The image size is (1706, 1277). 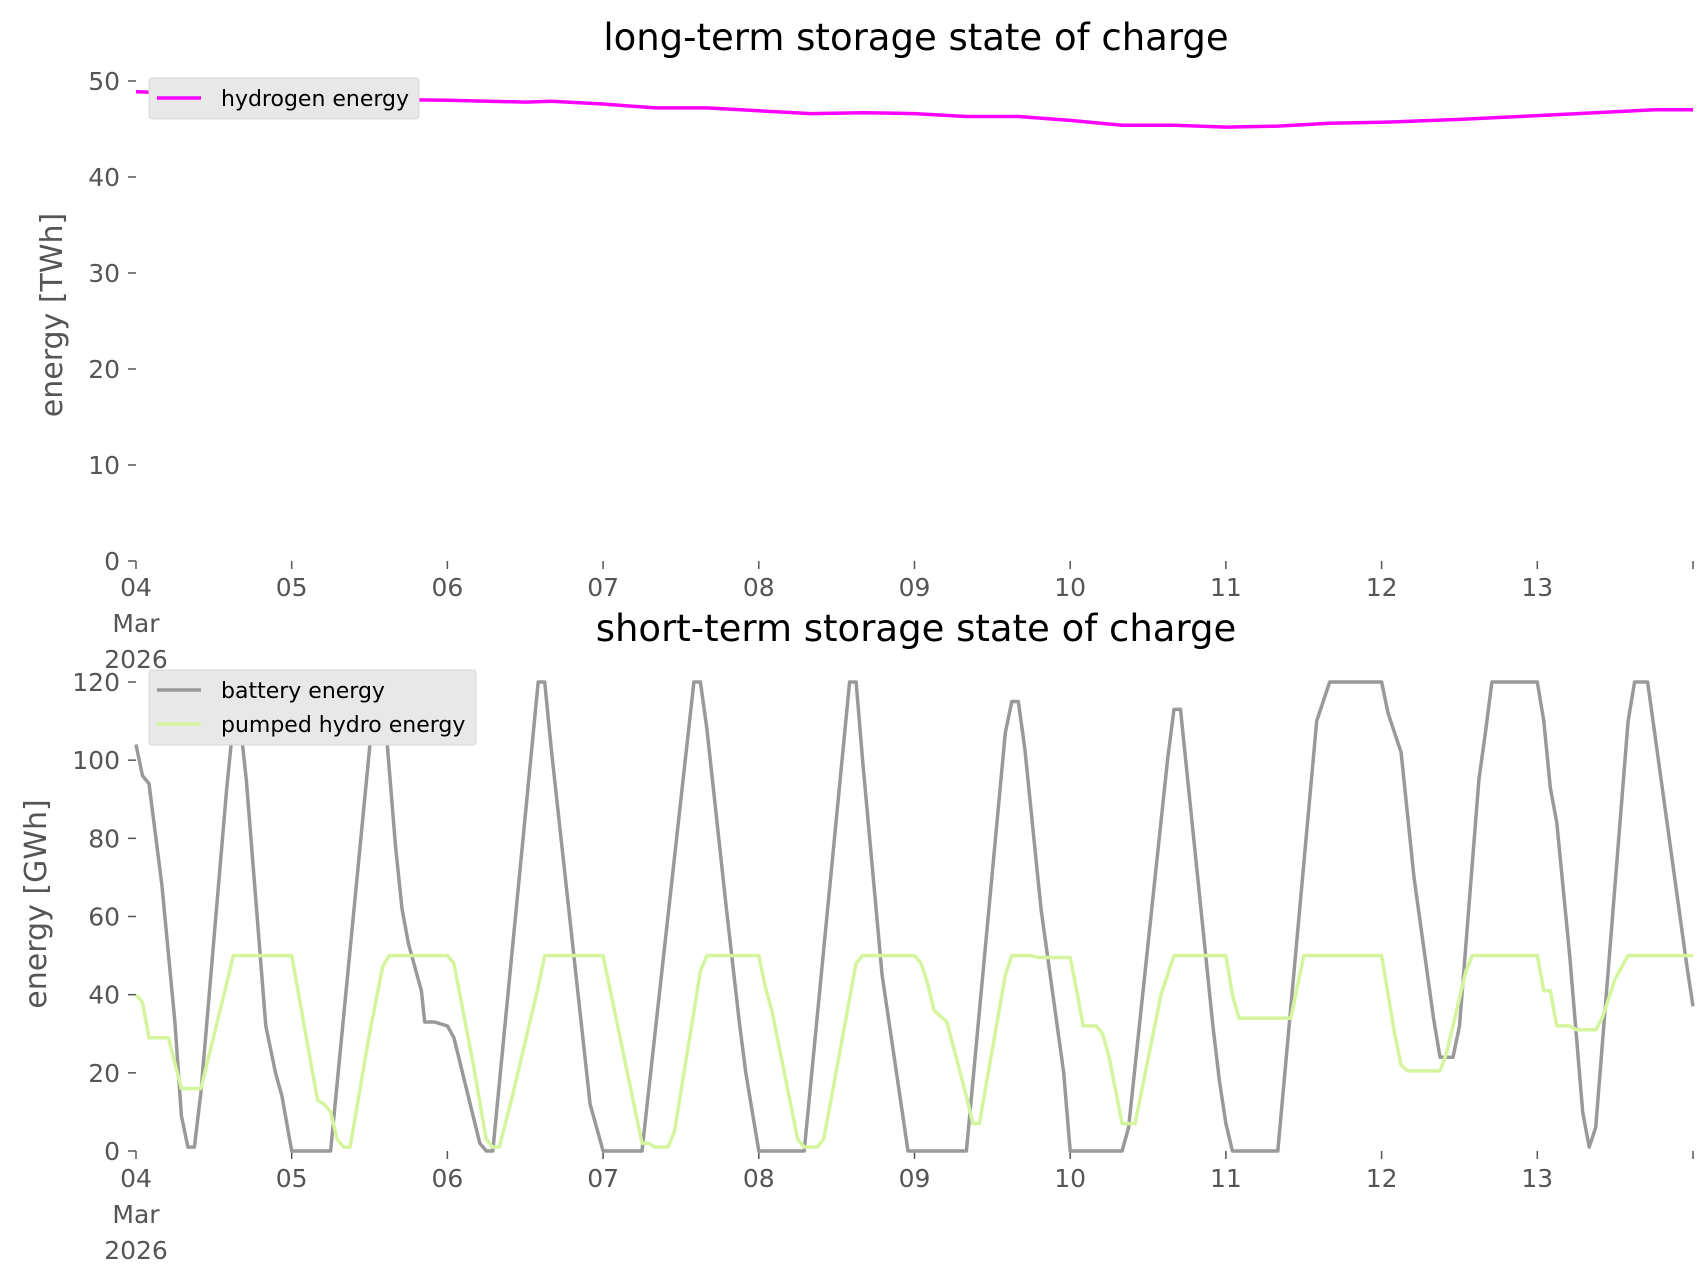 I want to click on y-tick-label: 80, so click(x=104, y=838).